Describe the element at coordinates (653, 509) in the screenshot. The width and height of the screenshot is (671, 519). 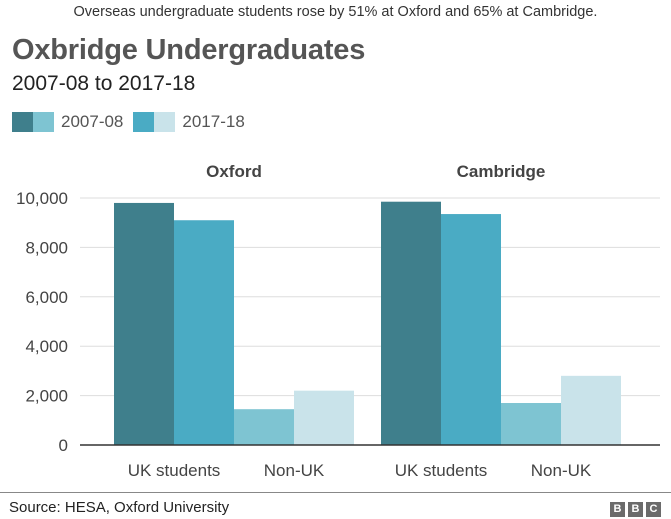
I see `bbc-logo-letter: C` at that location.